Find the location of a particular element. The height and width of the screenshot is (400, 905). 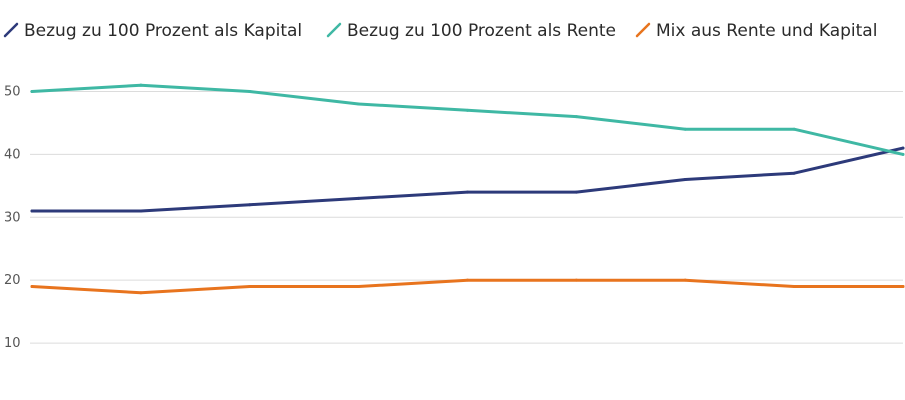

legend-item: Bezug zu 100 Prozent als Rente is located at coordinates (471, 31).